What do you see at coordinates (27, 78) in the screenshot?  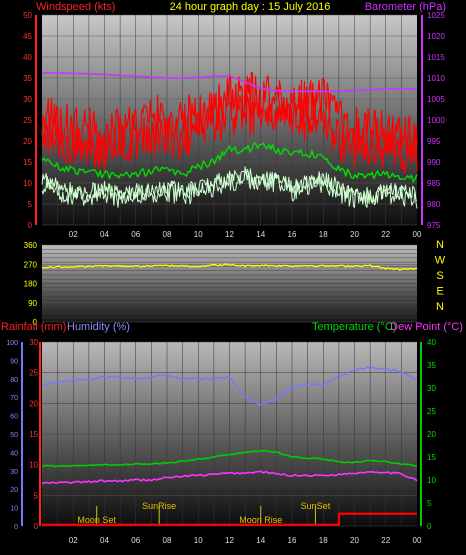 I see `wind-tick-label: 35` at bounding box center [27, 78].